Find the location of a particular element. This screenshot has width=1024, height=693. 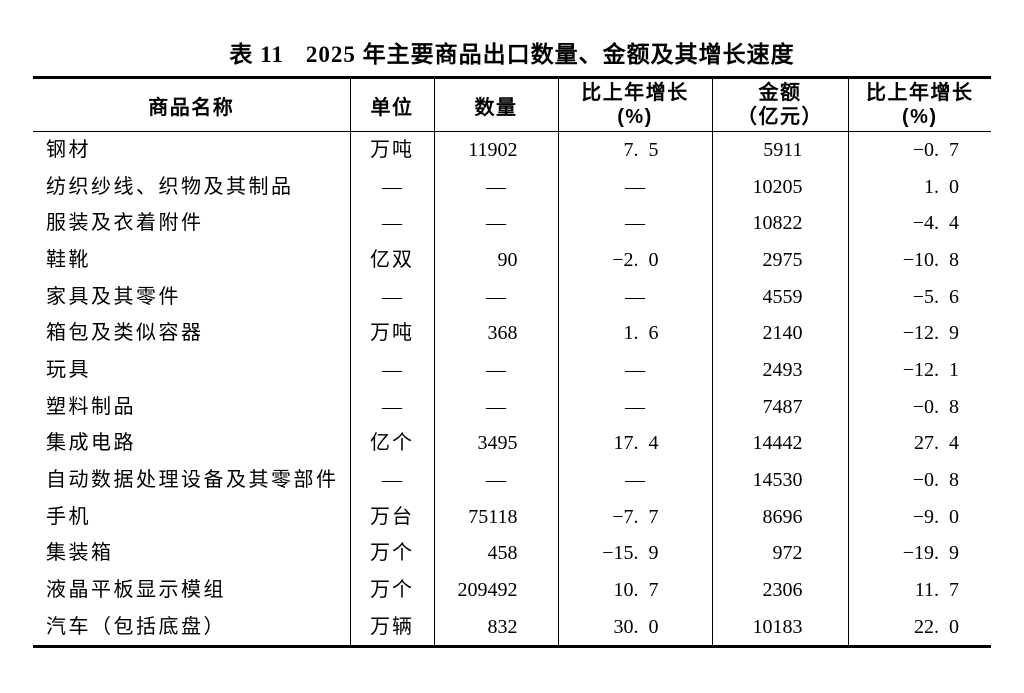

col-header-value-growth: 比上年增长 (%) is located at coordinates (919, 104).